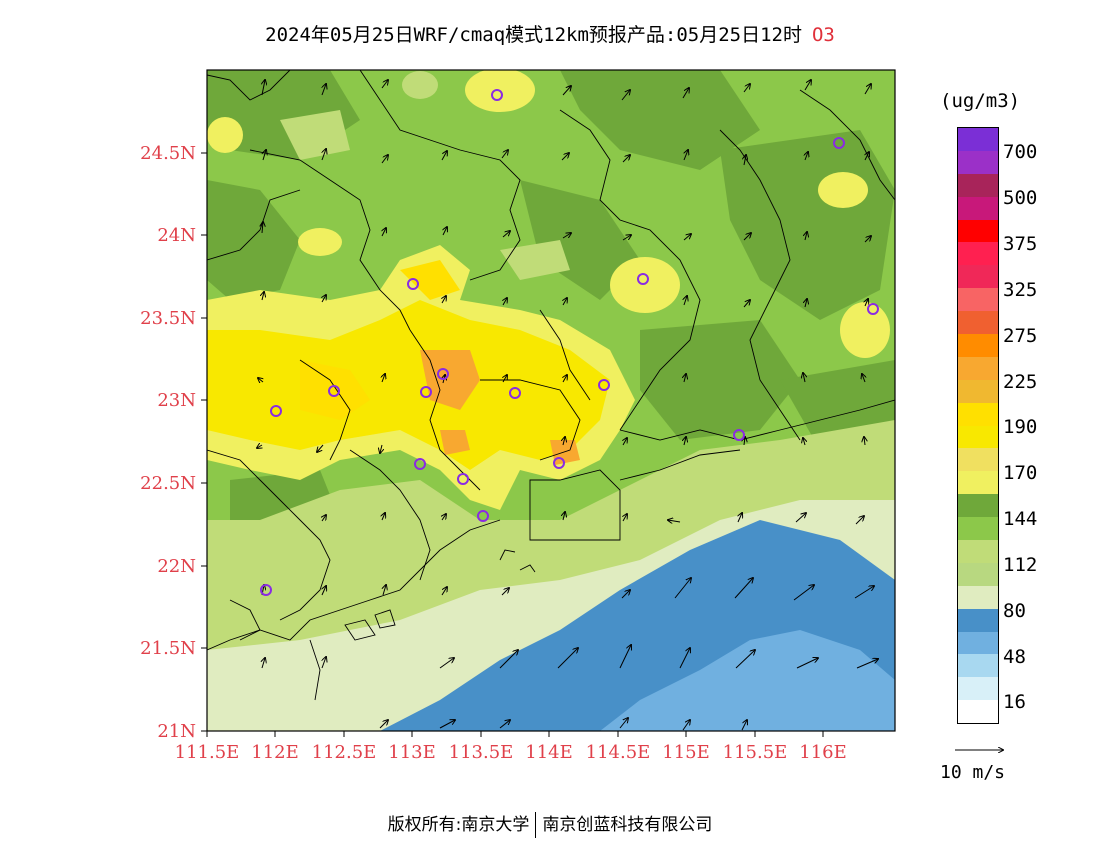 This screenshot has width=1100, height=850. What do you see at coordinates (980, 101) in the screenshot?
I see `legend-unit: (ug/m3)` at bounding box center [980, 101].